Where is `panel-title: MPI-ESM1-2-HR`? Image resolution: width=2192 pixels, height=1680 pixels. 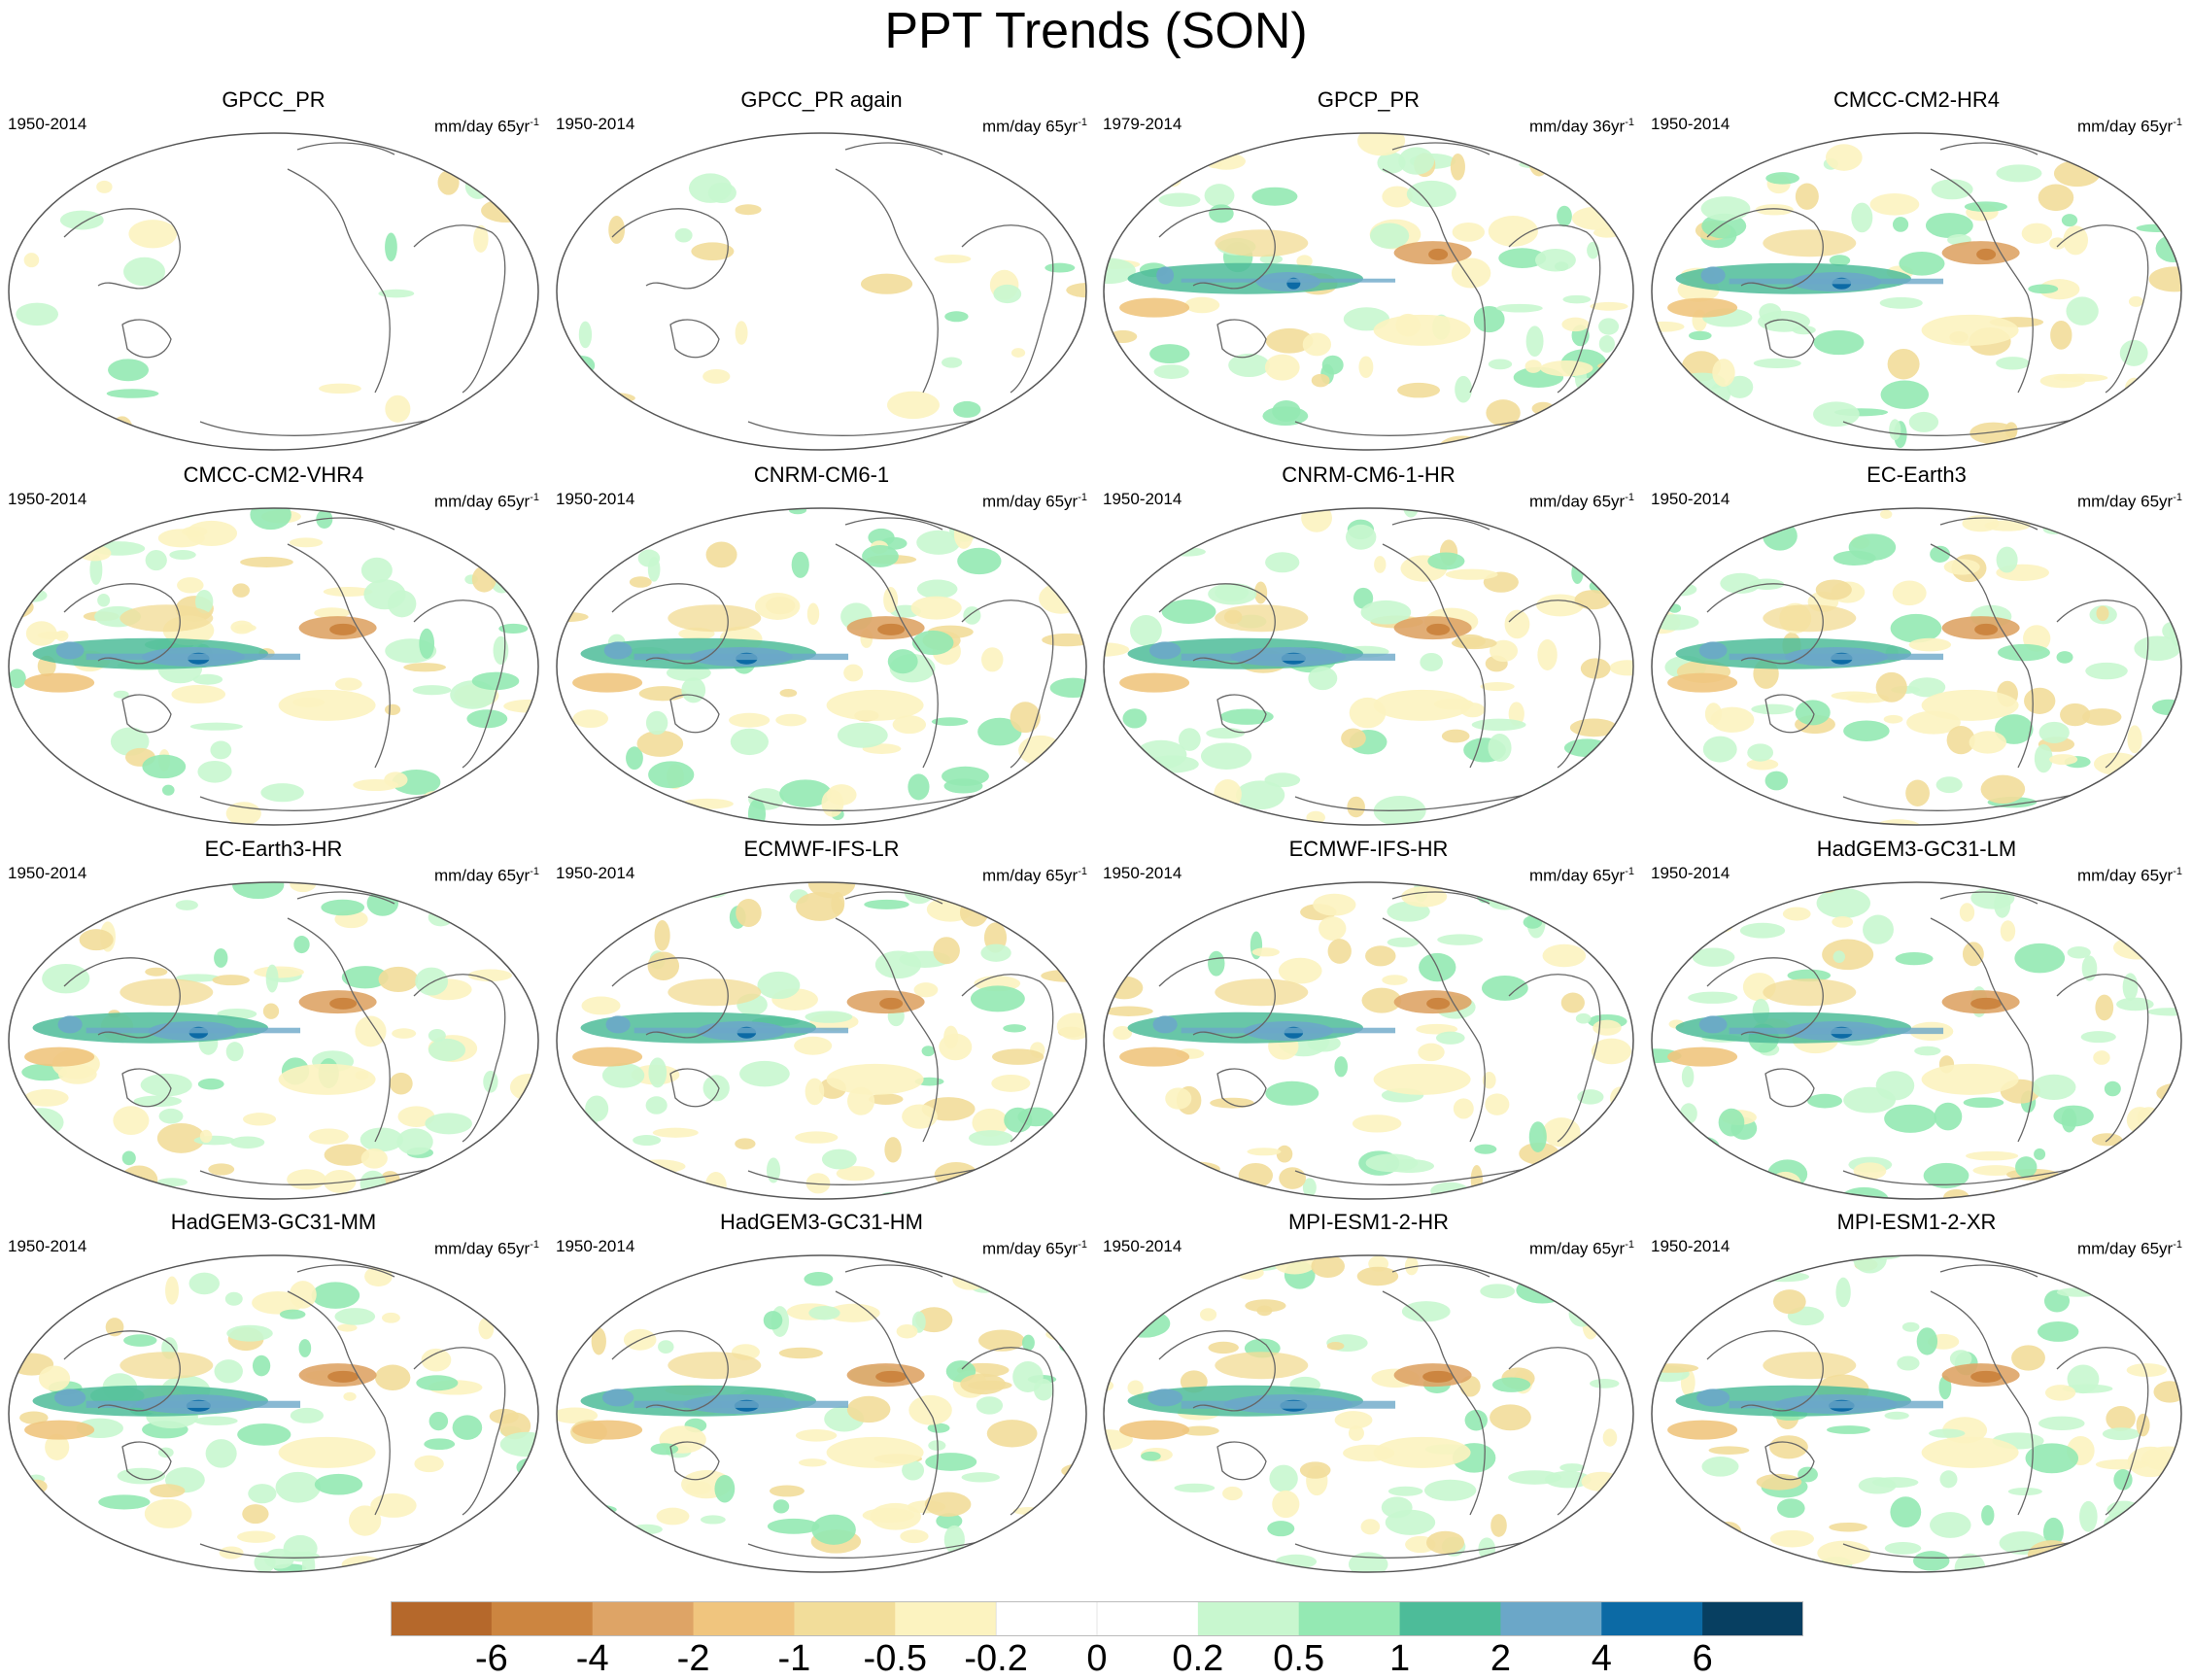
panel-title: MPI-ESM1-2-HR is located at coordinates (1368, 1222).